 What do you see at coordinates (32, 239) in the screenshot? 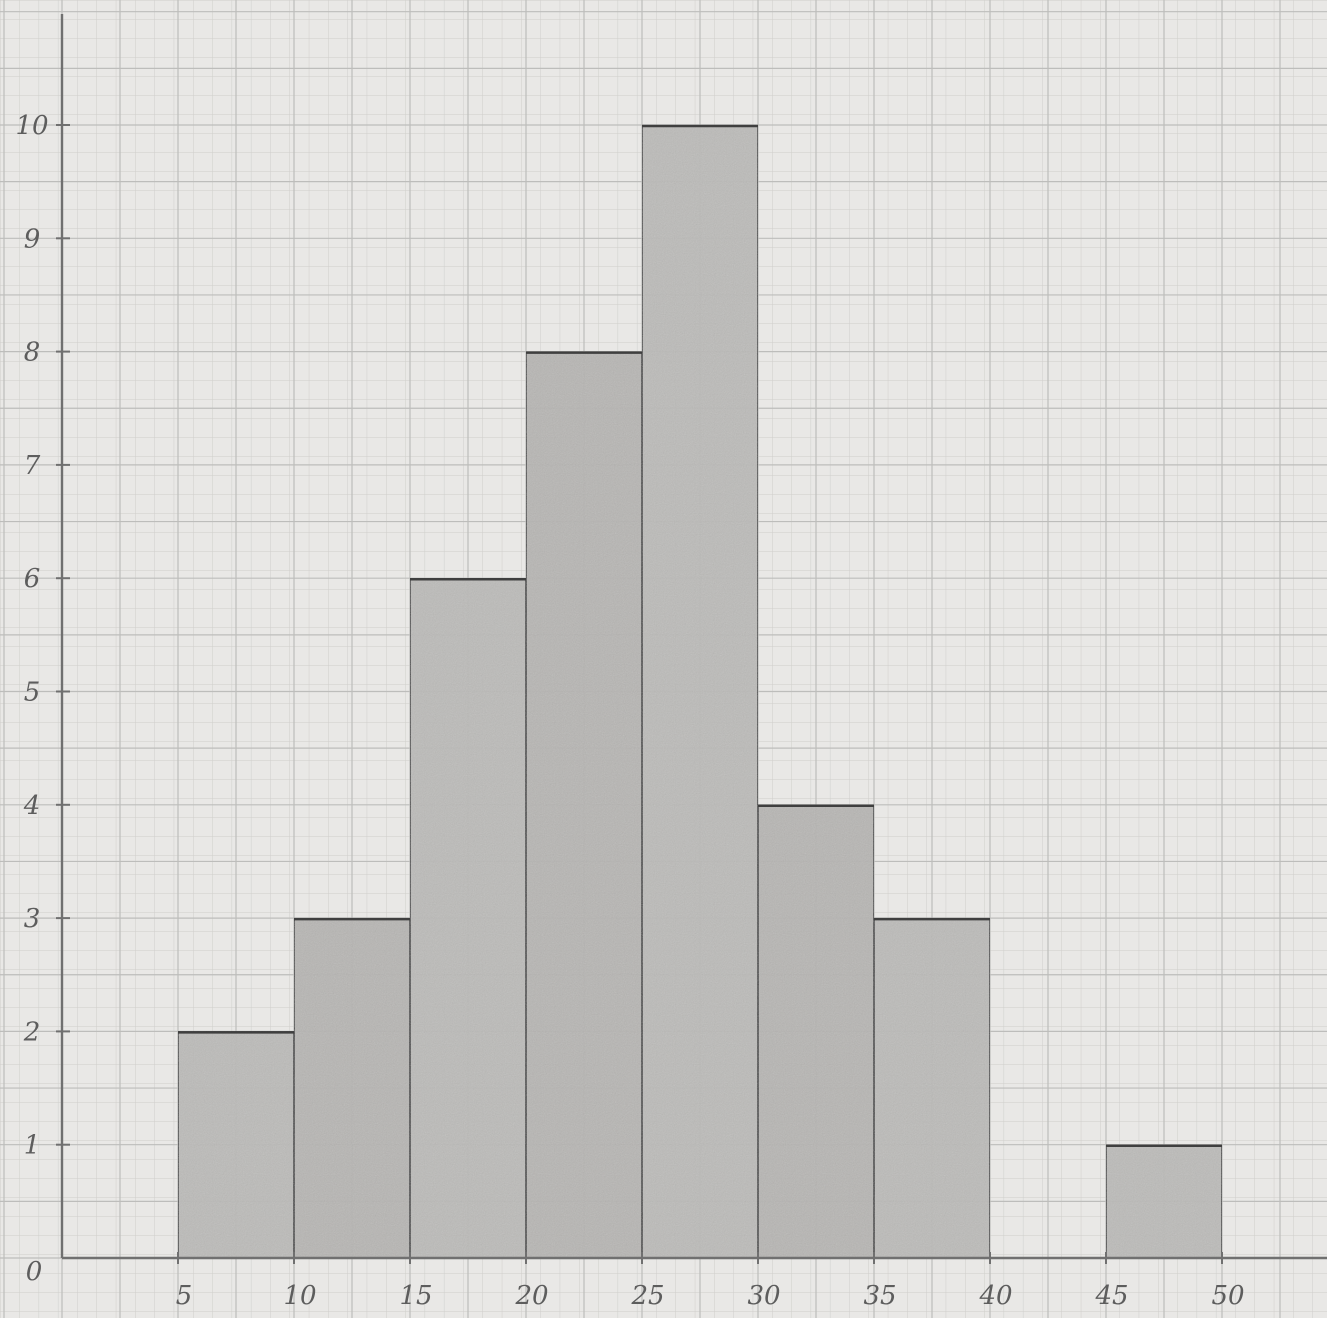
I see `y-tick-label: 9` at bounding box center [32, 239].